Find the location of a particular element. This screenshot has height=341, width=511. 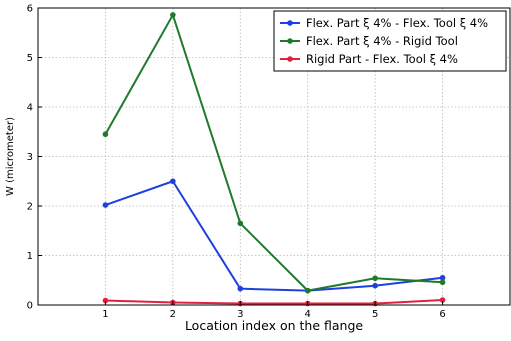

x-tick-label: 1 is located at coordinates (105, 314).